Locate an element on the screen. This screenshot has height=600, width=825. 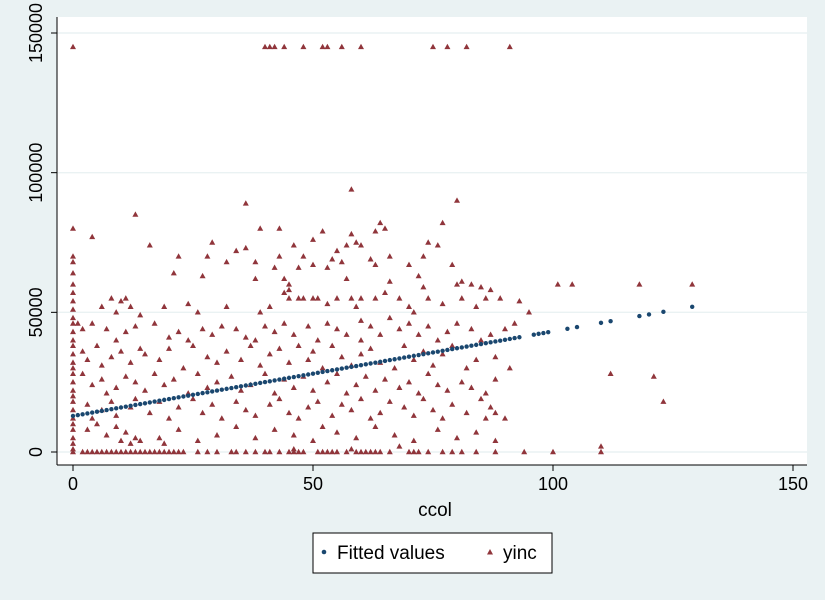
y-tick-label: 50000 is located at coordinates (36, 312).